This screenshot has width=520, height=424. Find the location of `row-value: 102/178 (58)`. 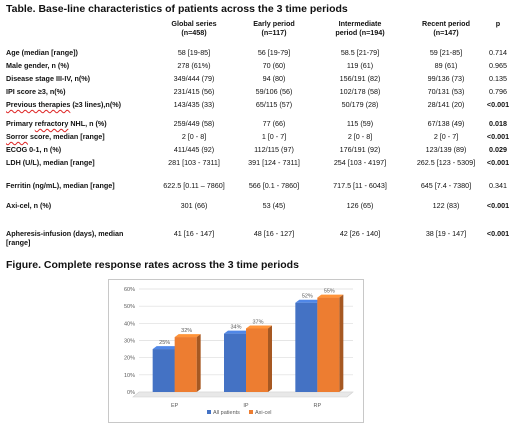

row-value: 102/178 (58) is located at coordinates (360, 91).